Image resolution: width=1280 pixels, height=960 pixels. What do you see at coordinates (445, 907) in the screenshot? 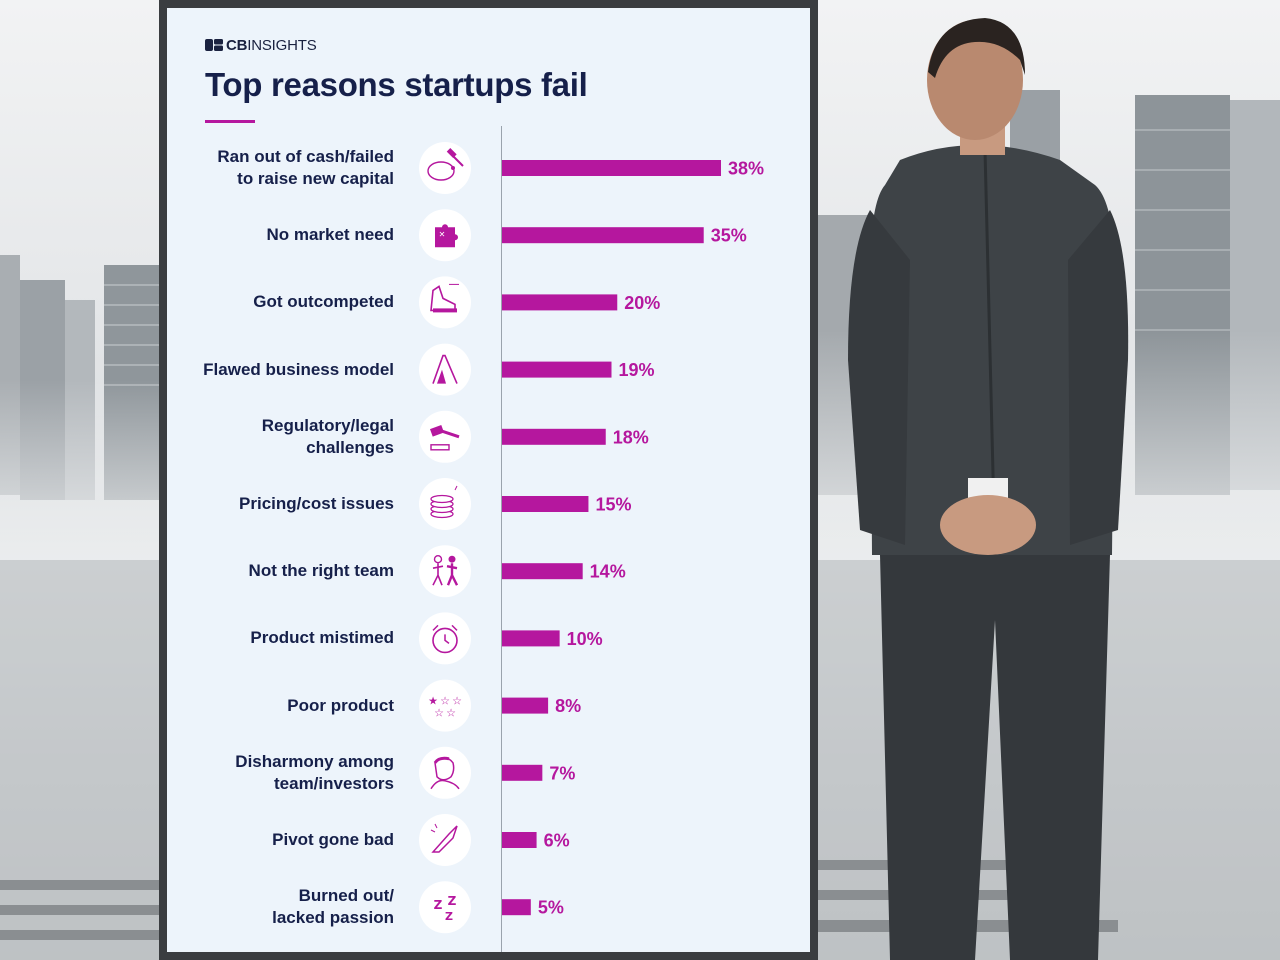
I see `sleep-zzz-icon: Z ZZ` at bounding box center [445, 907].